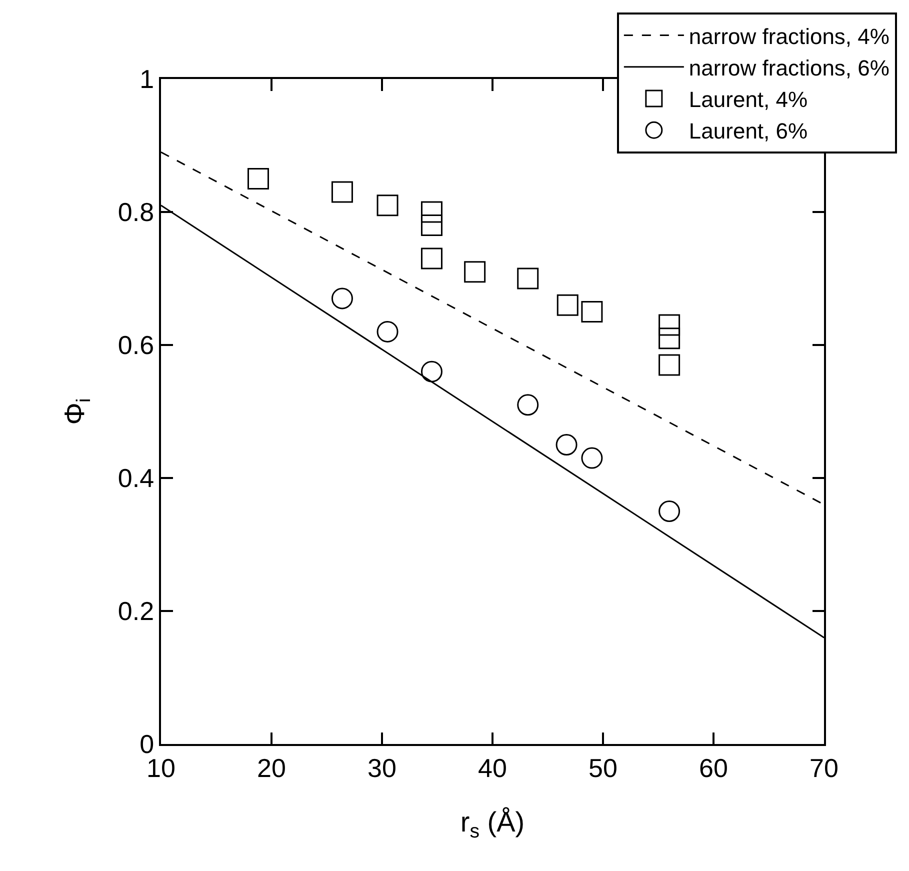 Image resolution: width=909 pixels, height=871 pixels. What do you see at coordinates (824, 767) in the screenshot?
I see `x-tick-label: 70` at bounding box center [824, 767].